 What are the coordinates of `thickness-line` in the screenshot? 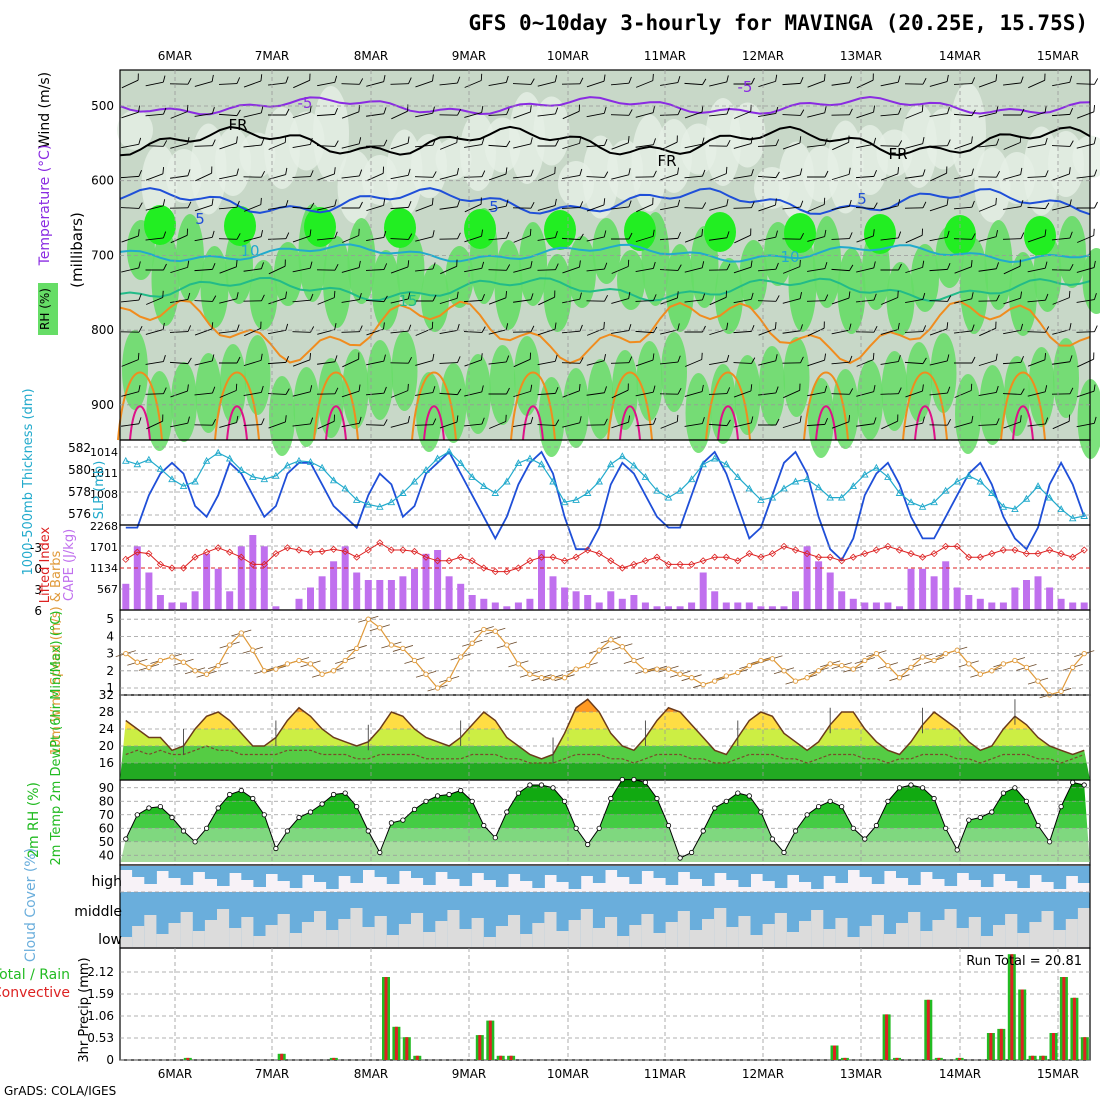 It's located at (605, 484).